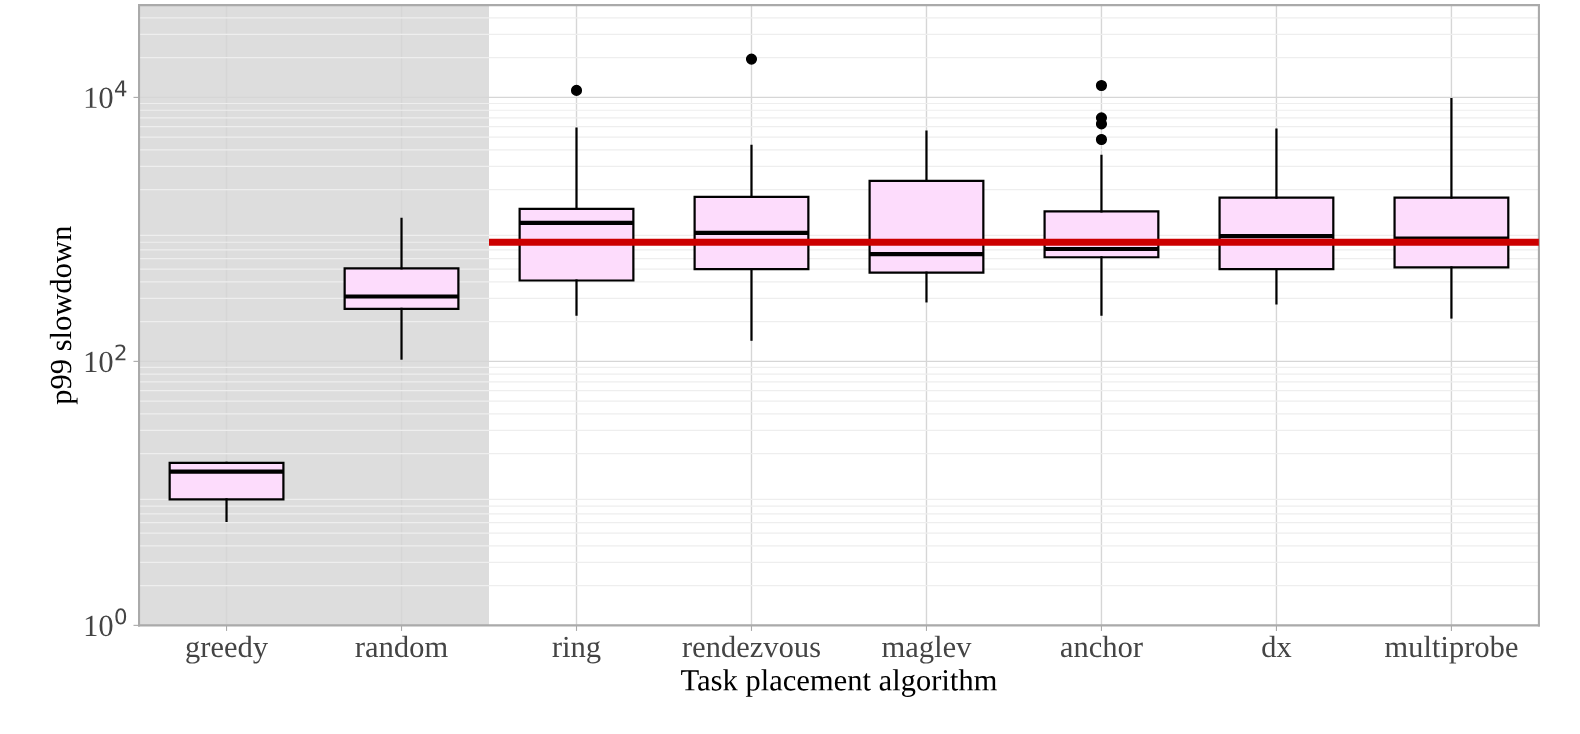  I want to click on x-tick-label: dx, so click(1277, 646).